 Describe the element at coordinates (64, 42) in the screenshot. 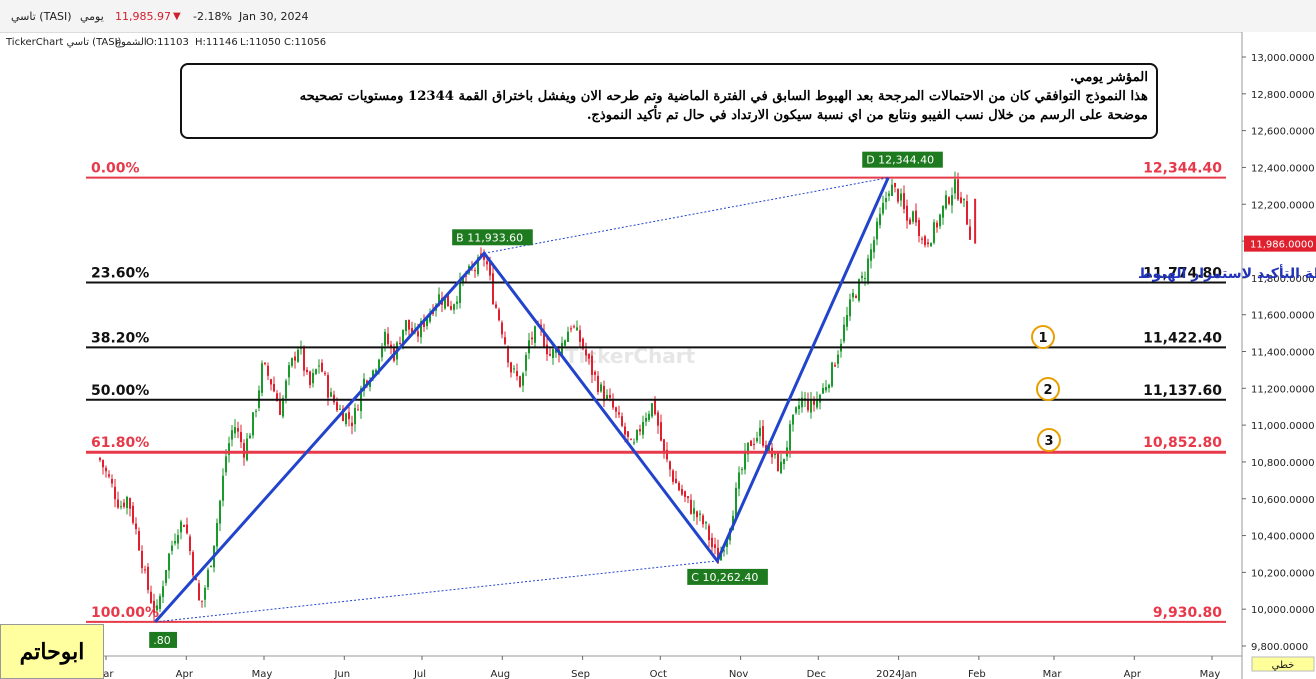

I see `chart-source-title: TickerChart تاسي (TASI)` at that location.